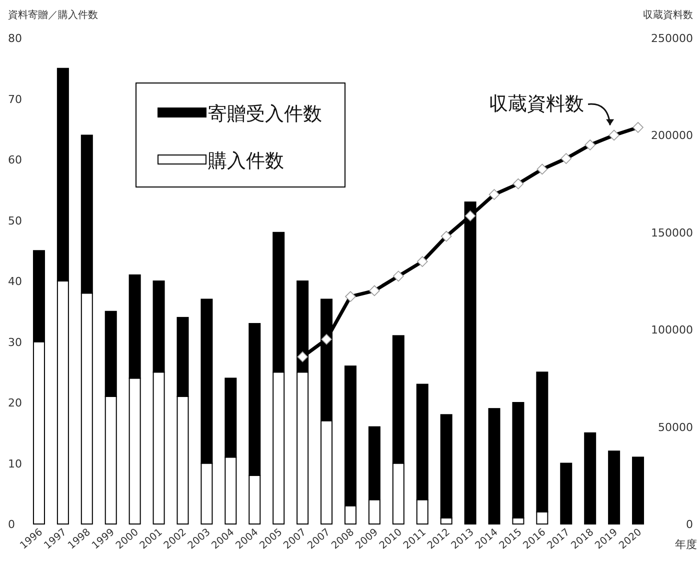 The width and height of the screenshot is (699, 566). What do you see at coordinates (15, 99) in the screenshot?
I see `y-tick-label: 70` at bounding box center [15, 99].